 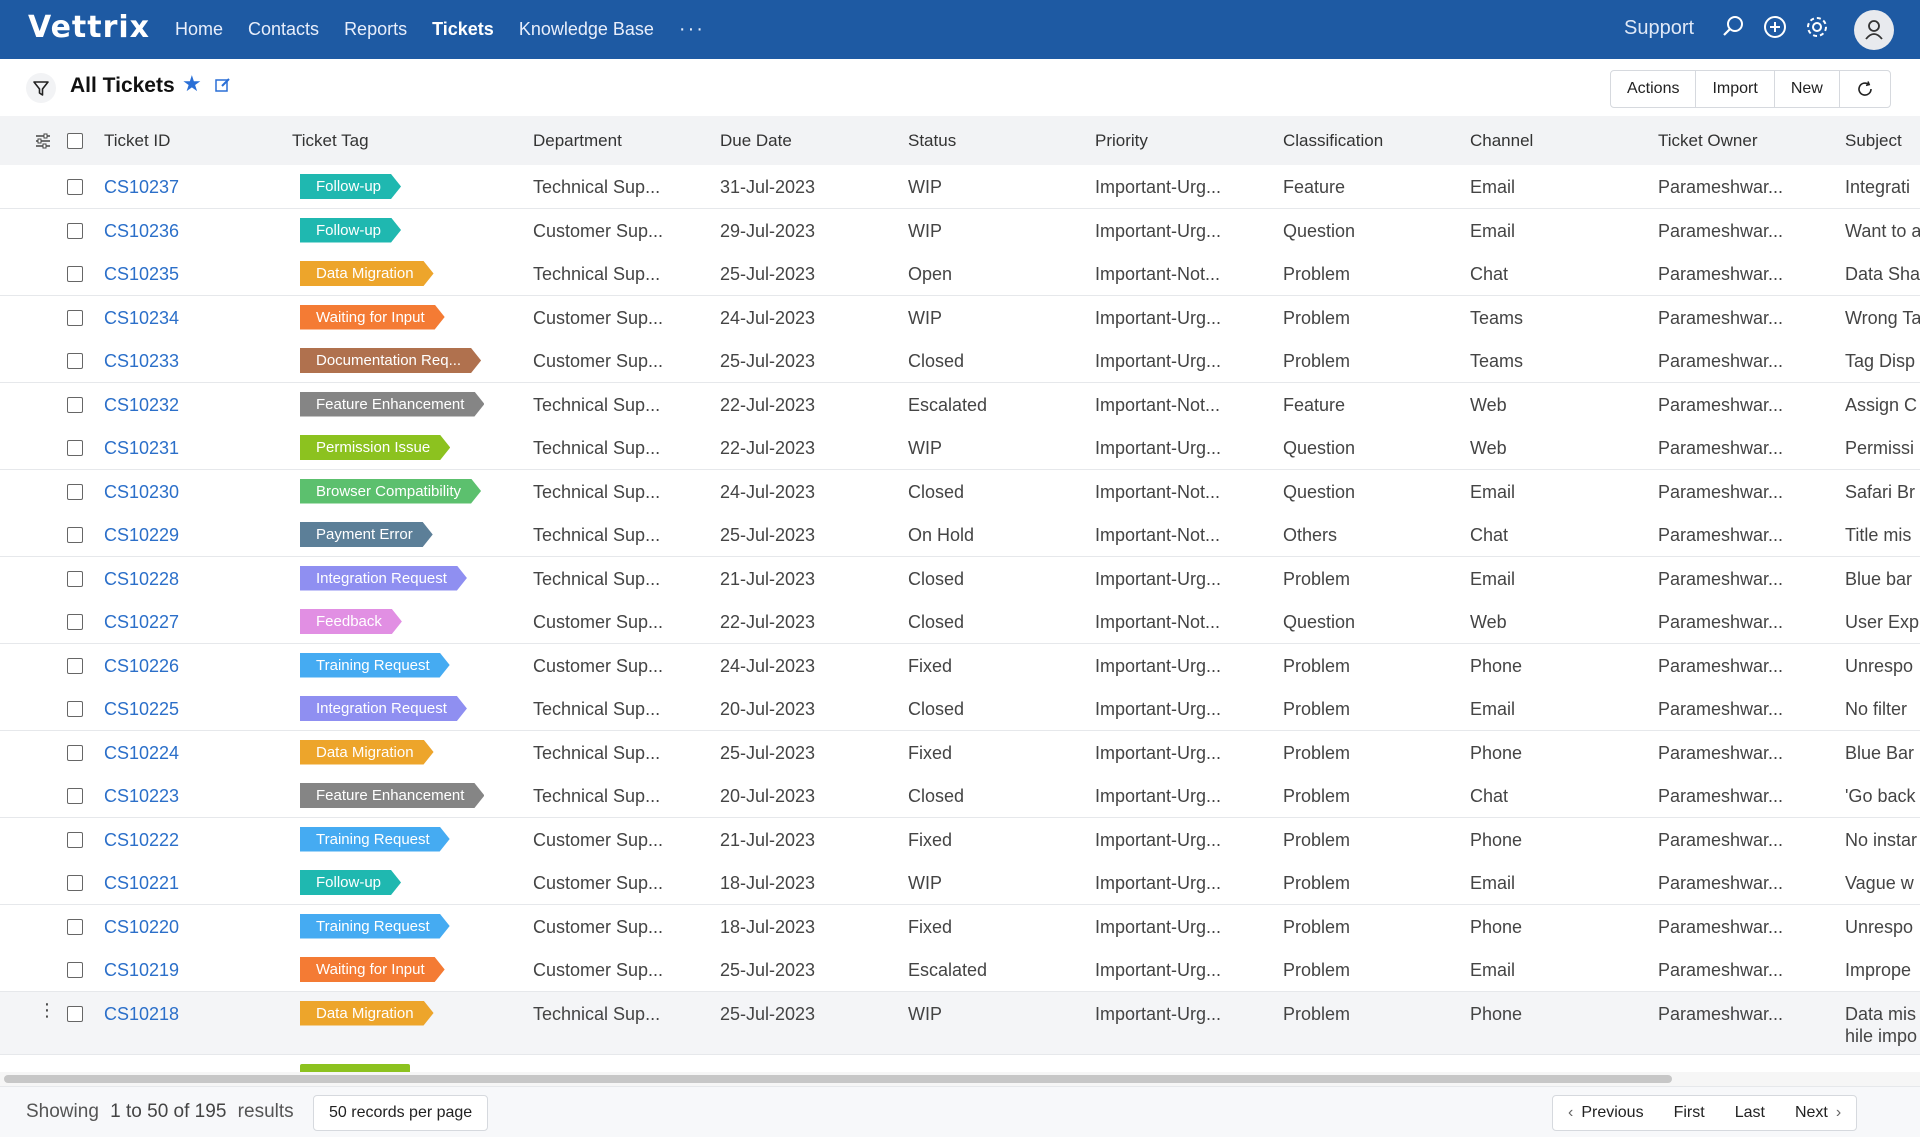 I want to click on nav-home: Home, so click(x=199, y=29).